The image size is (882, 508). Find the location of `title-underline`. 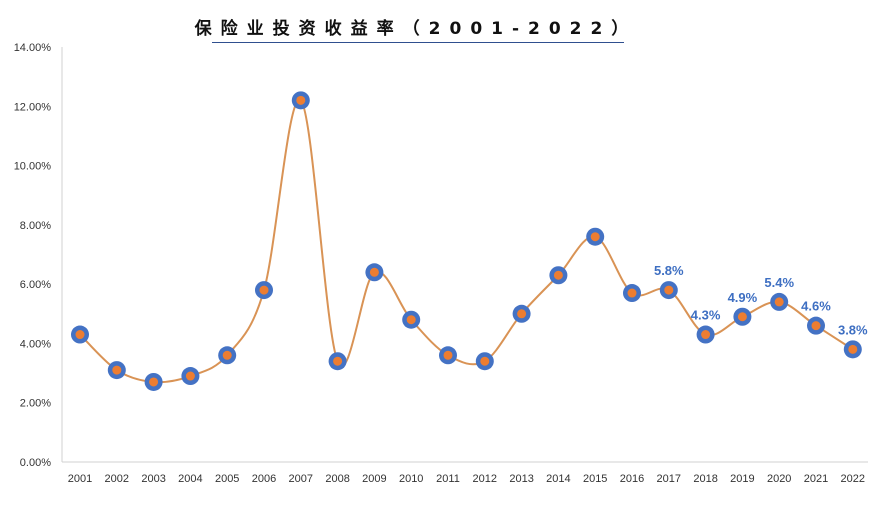

title-underline is located at coordinates (418, 42).